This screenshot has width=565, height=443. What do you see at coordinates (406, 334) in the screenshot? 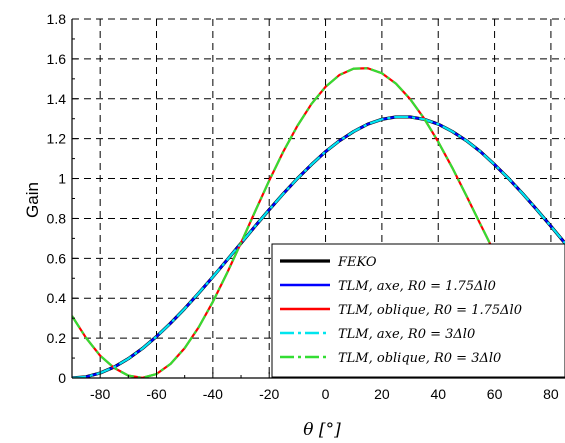
I see `legend-label: TLM, axe, R0 = 3Δl0` at bounding box center [406, 334].